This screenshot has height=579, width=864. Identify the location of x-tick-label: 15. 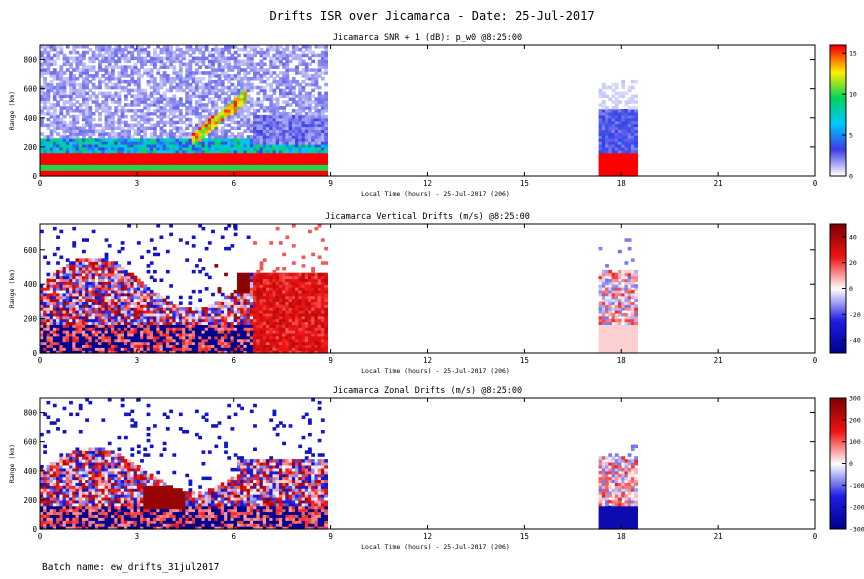
(524, 183).